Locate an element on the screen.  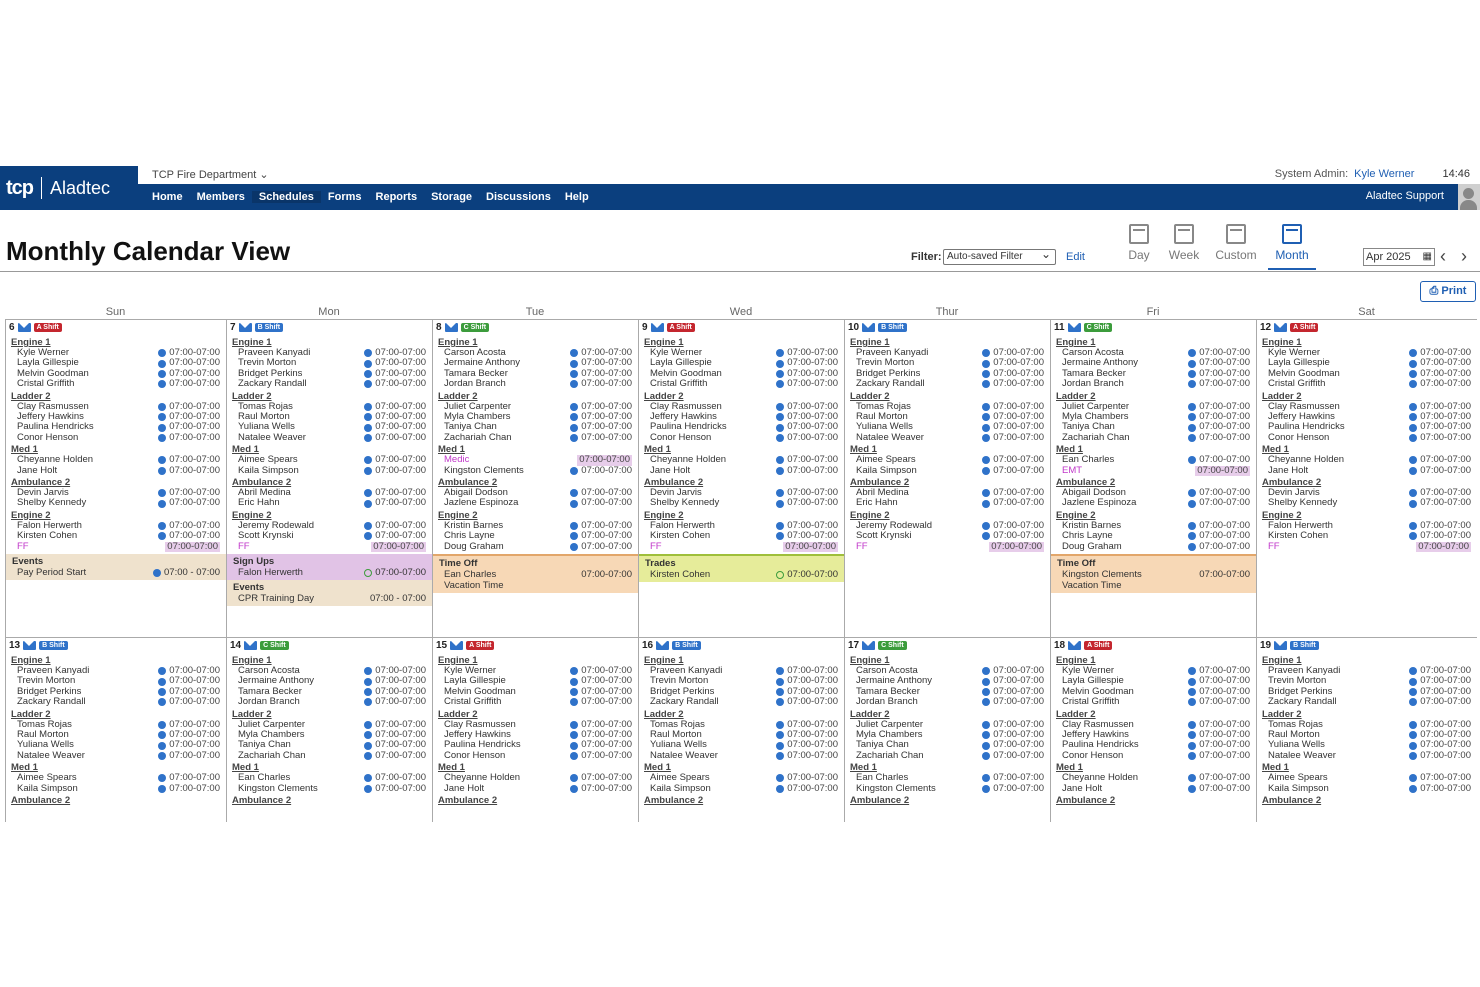
member-row: Abigail Dodson 07:00-07:00 is located at coordinates (1156, 492).